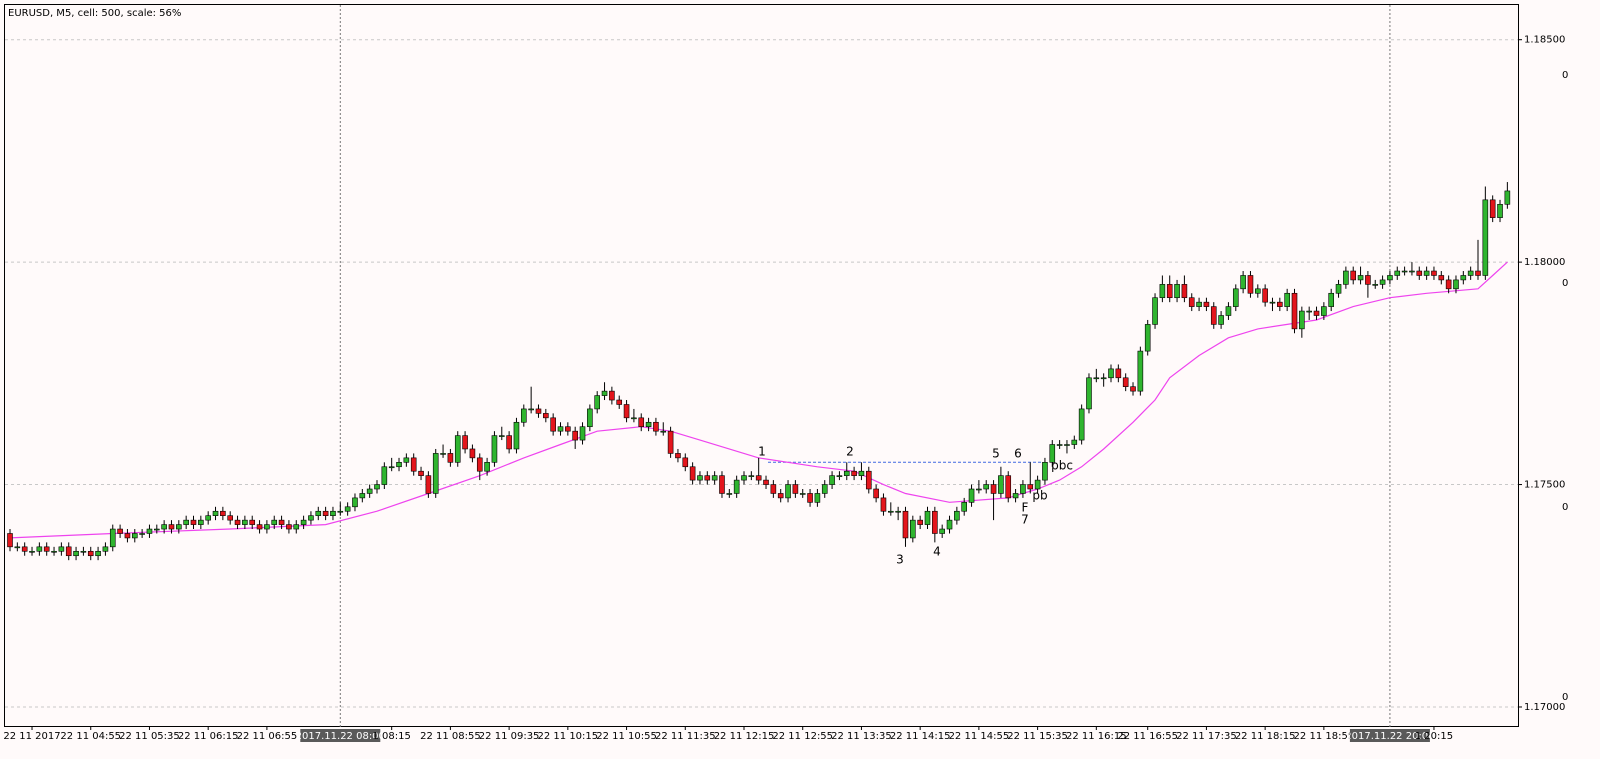 This screenshot has height=759, width=1600. Describe the element at coordinates (1544, 40) in the screenshot. I see `y-tick-label: 1.18500` at that location.